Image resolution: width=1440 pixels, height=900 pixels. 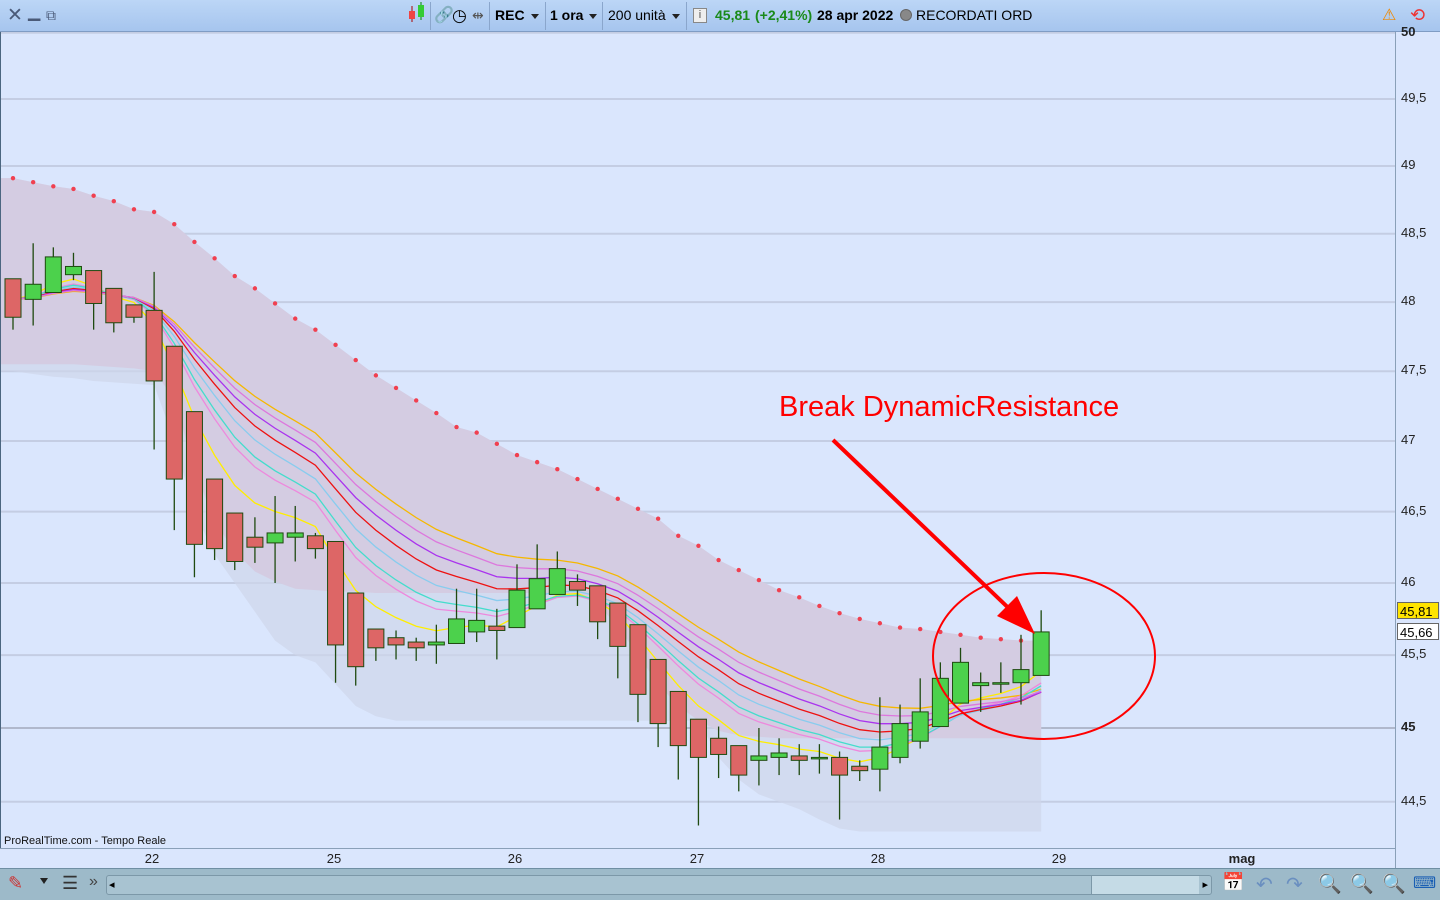 I want to click on horizontal-scrollbar: ◂ ▸, so click(x=659, y=885).